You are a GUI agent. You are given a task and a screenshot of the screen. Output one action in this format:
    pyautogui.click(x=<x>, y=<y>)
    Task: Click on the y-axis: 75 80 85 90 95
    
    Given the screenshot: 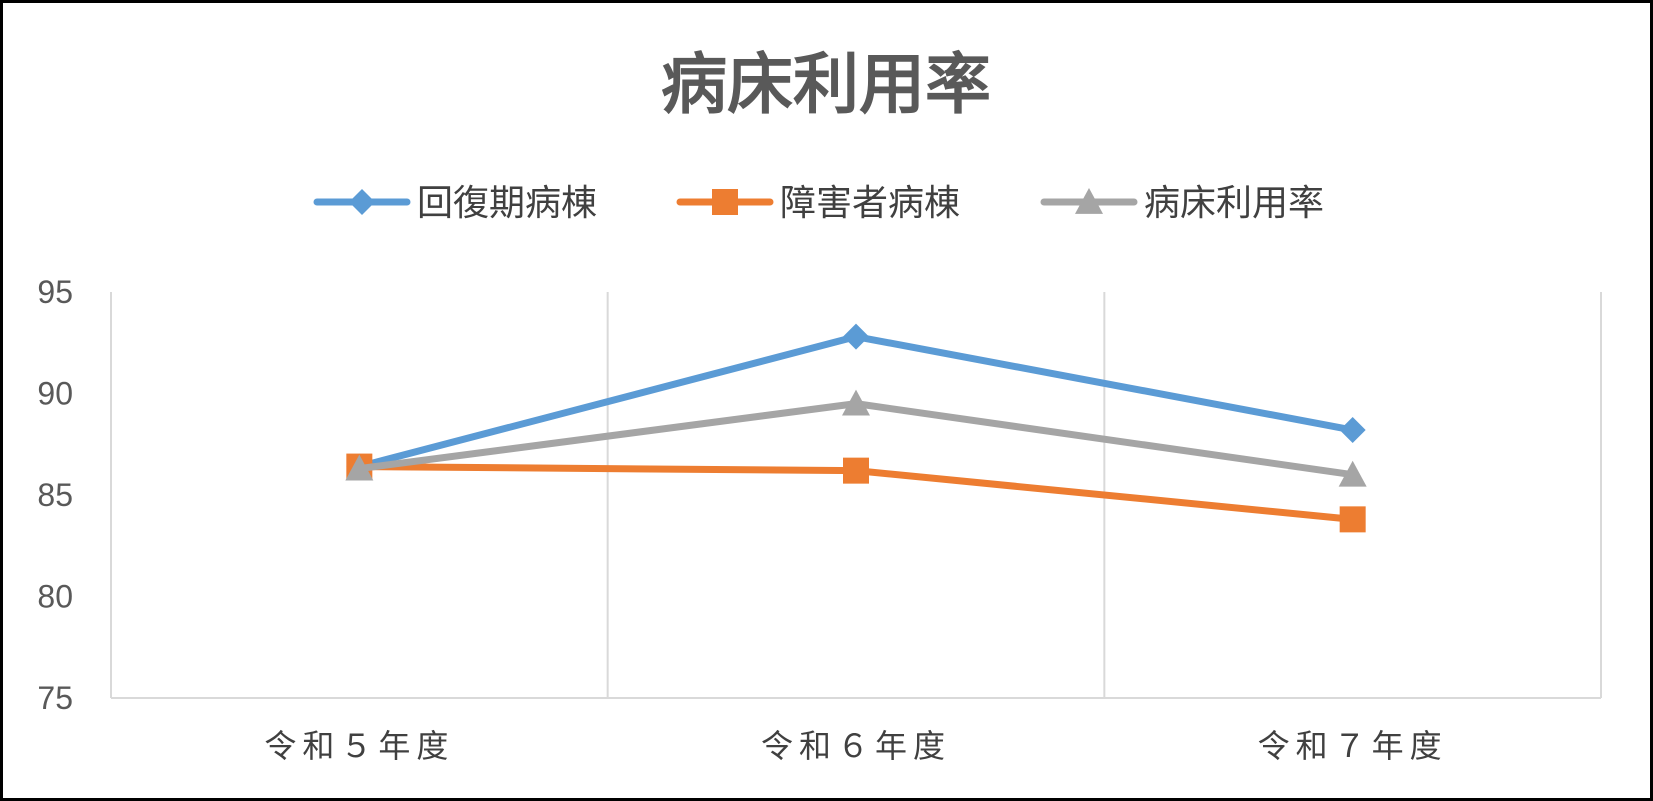 What is the action you would take?
    pyautogui.click(x=55, y=495)
    